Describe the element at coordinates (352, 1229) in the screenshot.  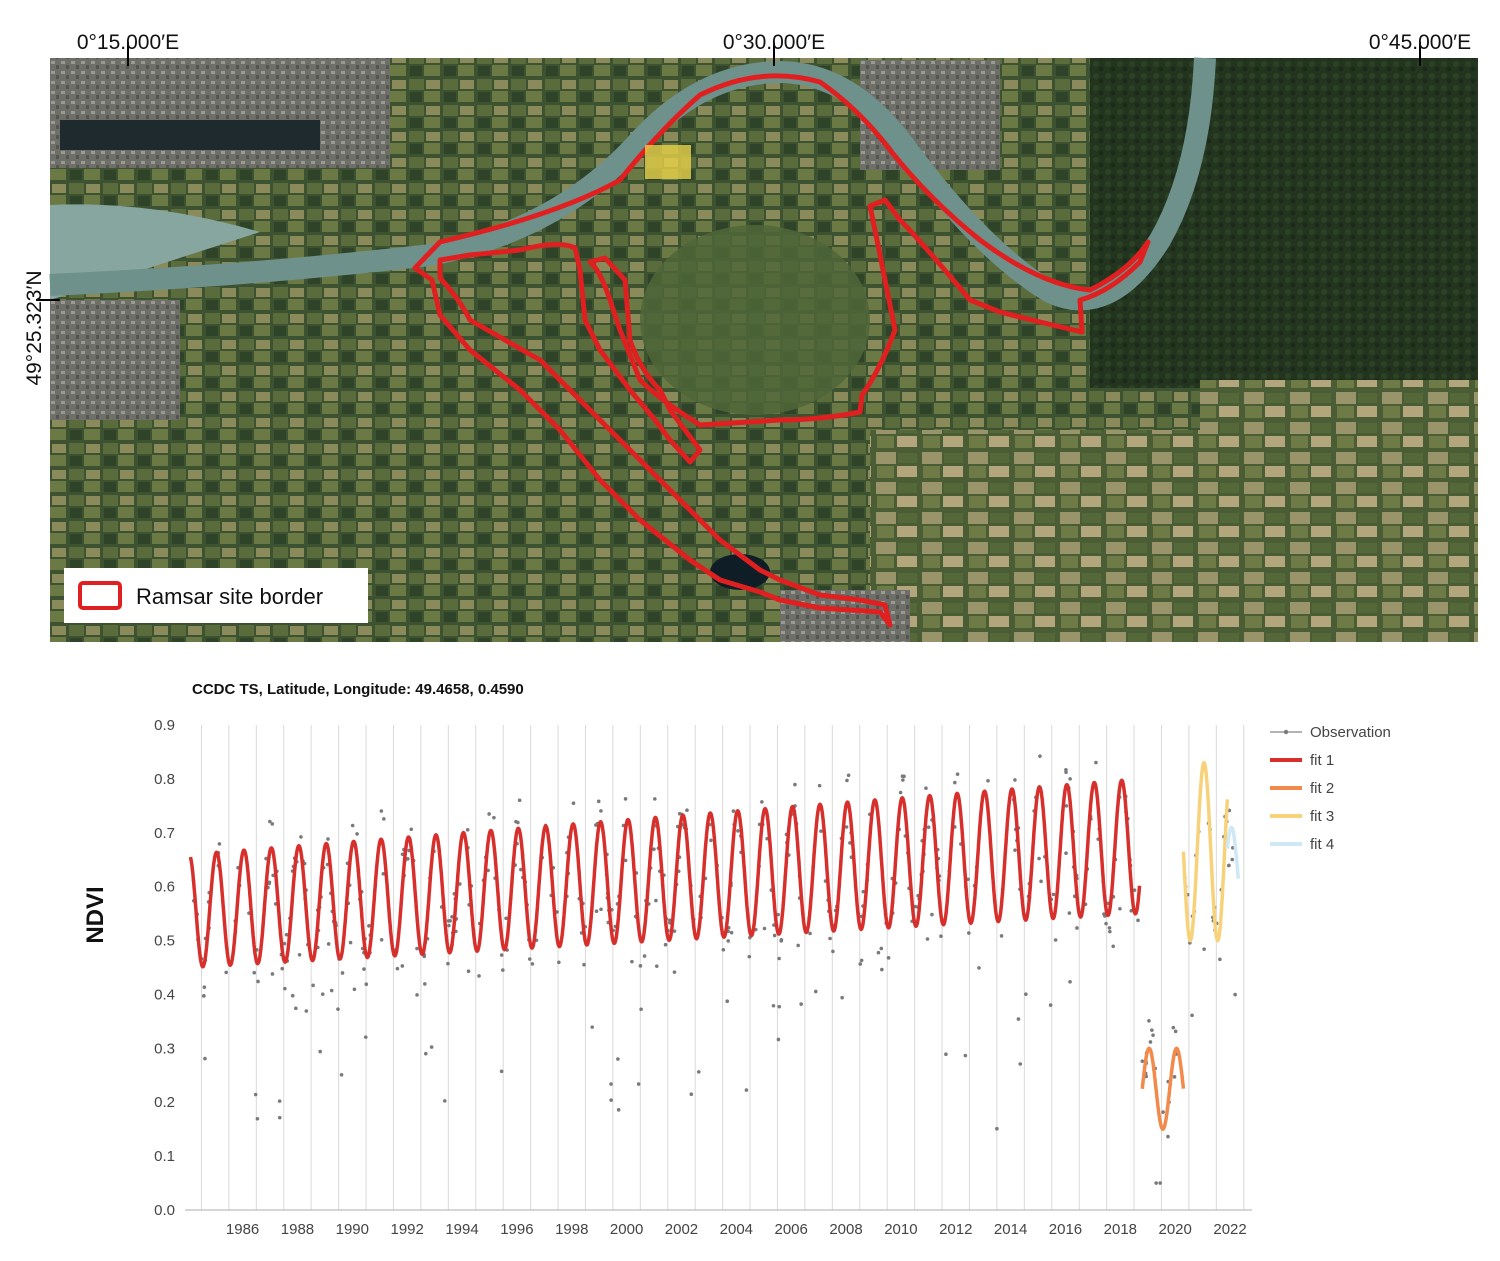
I see `x-tick-label: 1990` at that location.